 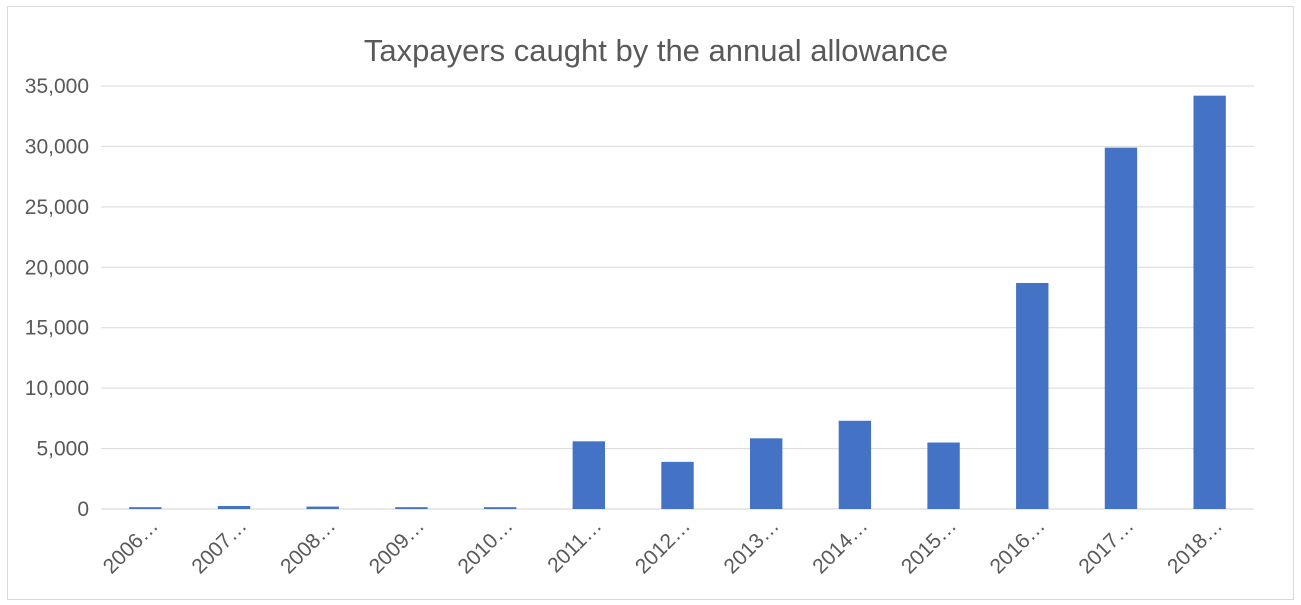 What do you see at coordinates (62, 449) in the screenshot?
I see `y-tick-label: 5,000` at bounding box center [62, 449].